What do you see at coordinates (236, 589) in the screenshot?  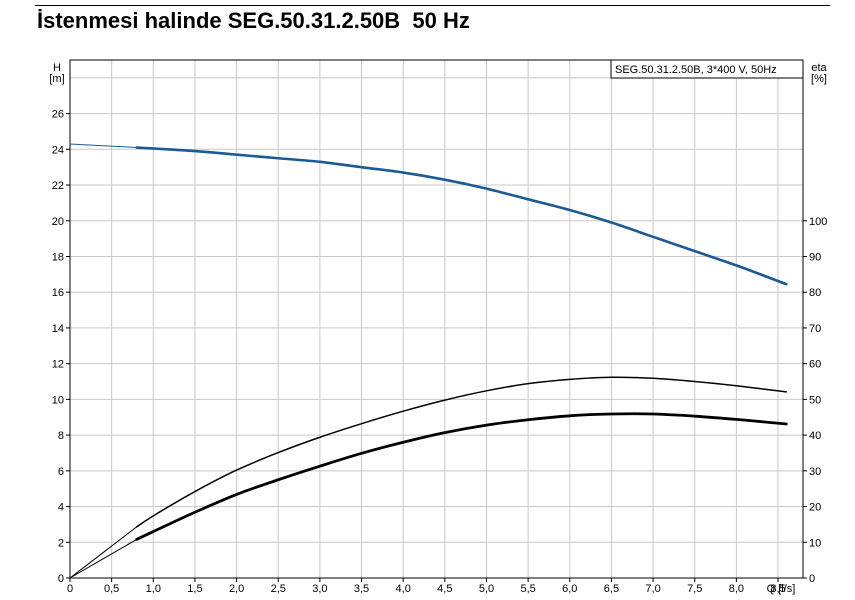 I see `x-tick-label: 2,0` at bounding box center [236, 589].